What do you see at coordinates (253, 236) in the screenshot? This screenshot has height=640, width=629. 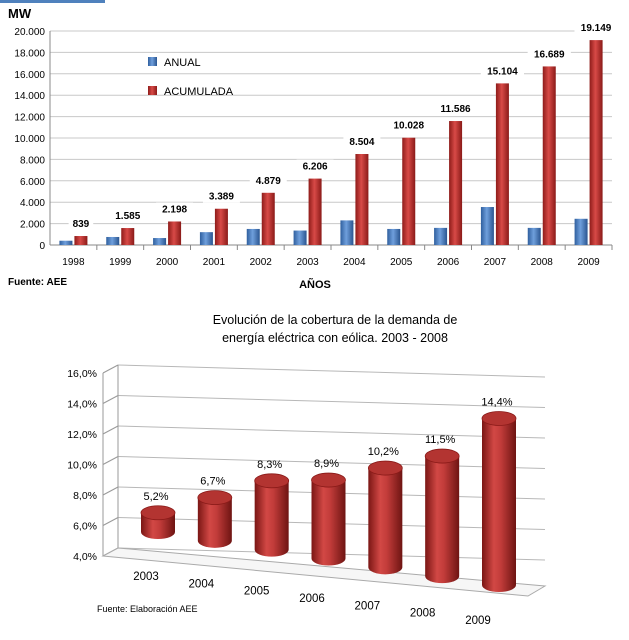 I see `bar-anual-2002` at bounding box center [253, 236].